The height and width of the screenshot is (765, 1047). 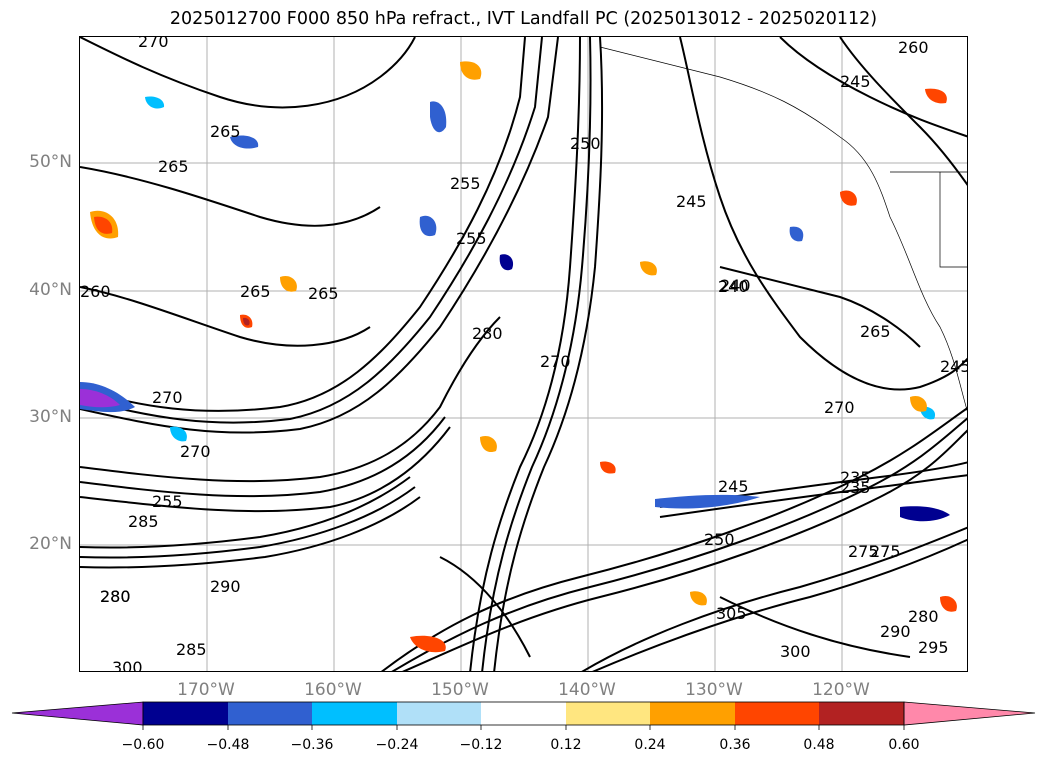 What do you see at coordinates (228, 745) in the screenshot?
I see `colorbar-tick-label: −0.48` at bounding box center [228, 745].